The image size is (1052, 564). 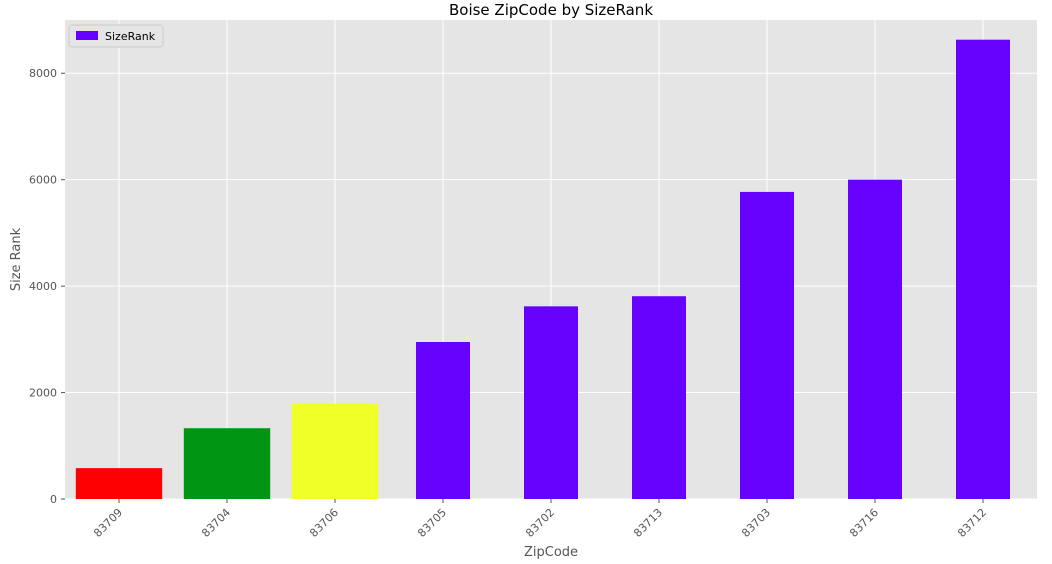 What do you see at coordinates (87, 35) in the screenshot?
I see `legend-swatch` at bounding box center [87, 35].